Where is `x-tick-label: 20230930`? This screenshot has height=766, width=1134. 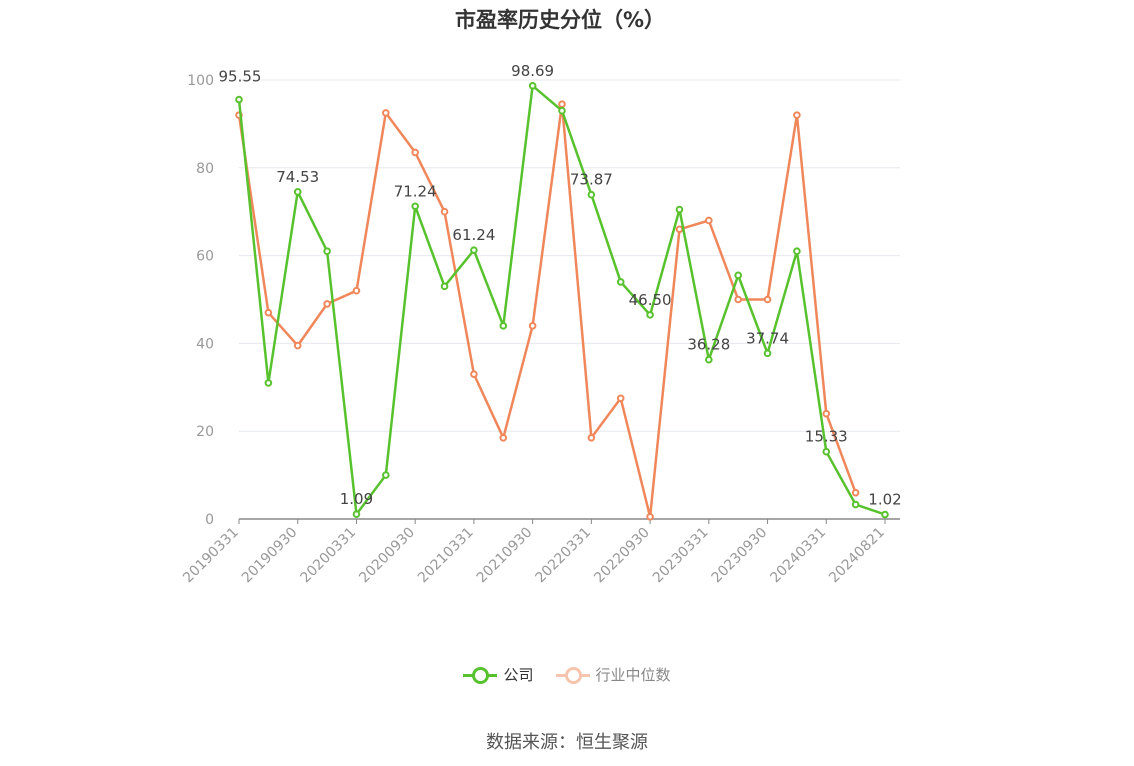
x-tick-label: 20230930 is located at coordinates (740, 556).